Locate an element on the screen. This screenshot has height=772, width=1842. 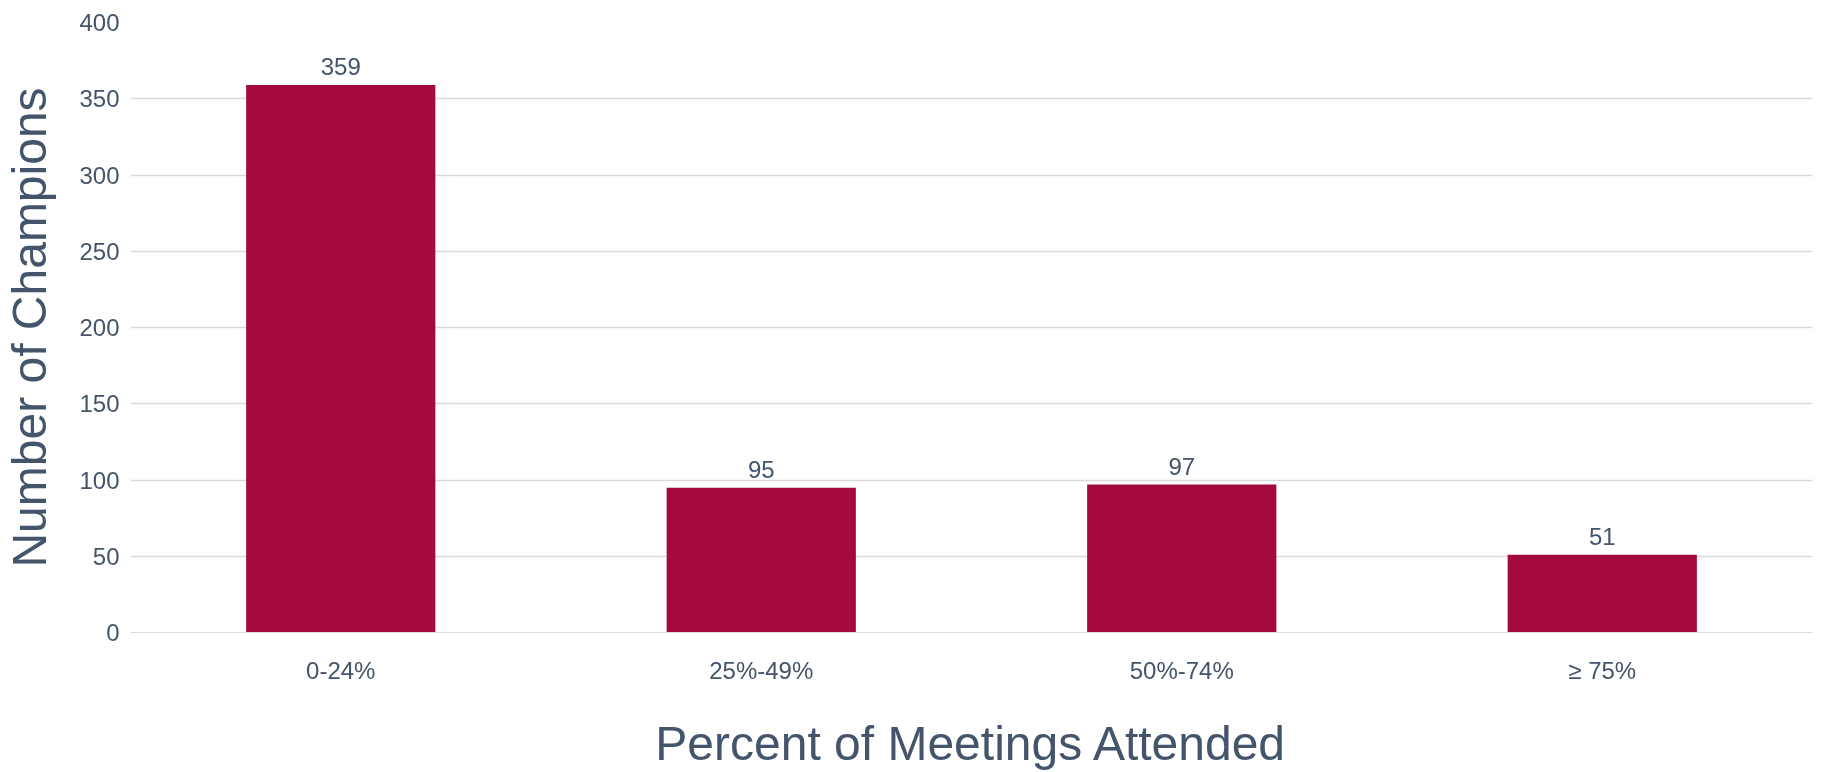
x-tick-label: 0-24% is located at coordinates (341, 670).